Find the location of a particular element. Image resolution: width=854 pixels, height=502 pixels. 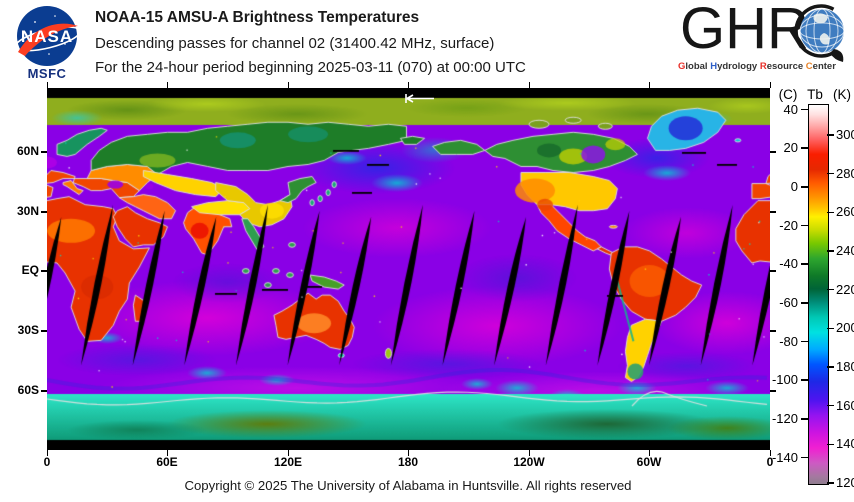

tagline-word-rest: lobal is located at coordinates (698, 66).